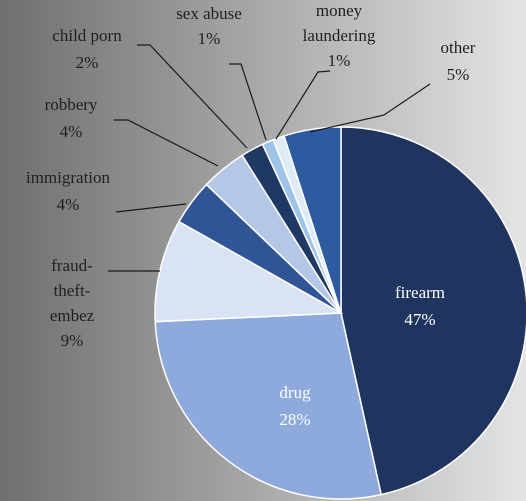 The image size is (526, 501). What do you see at coordinates (166, 143) in the screenshot?
I see `leader-line-robbery` at bounding box center [166, 143].